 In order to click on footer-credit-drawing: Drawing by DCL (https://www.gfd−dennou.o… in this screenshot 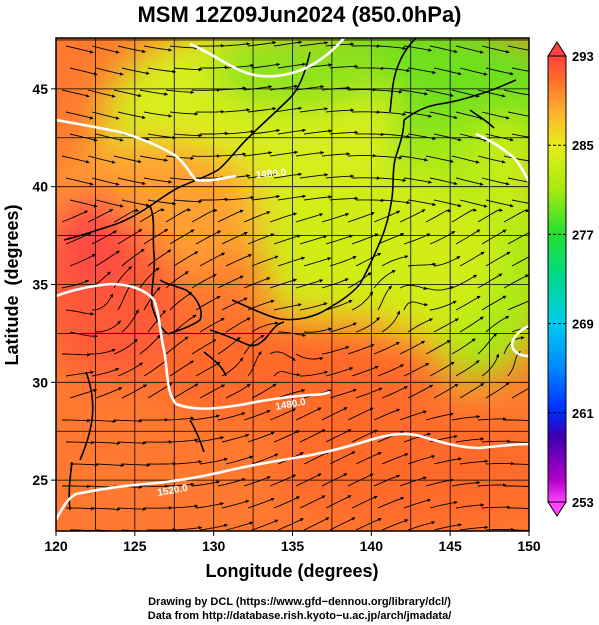, I will do `click(299, 602)`.